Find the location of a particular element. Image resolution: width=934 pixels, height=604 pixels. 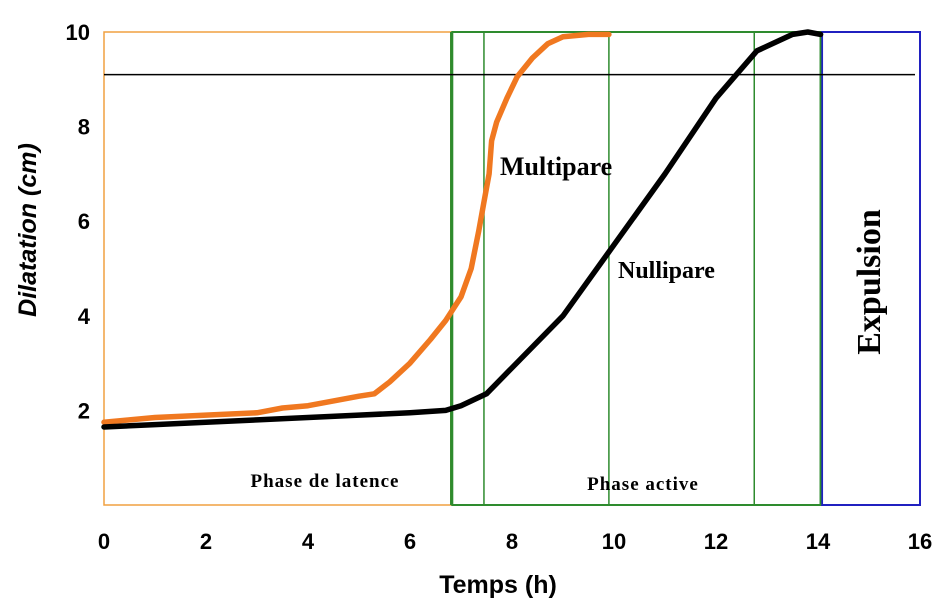

x-tick-label: 14 is located at coordinates (818, 541).